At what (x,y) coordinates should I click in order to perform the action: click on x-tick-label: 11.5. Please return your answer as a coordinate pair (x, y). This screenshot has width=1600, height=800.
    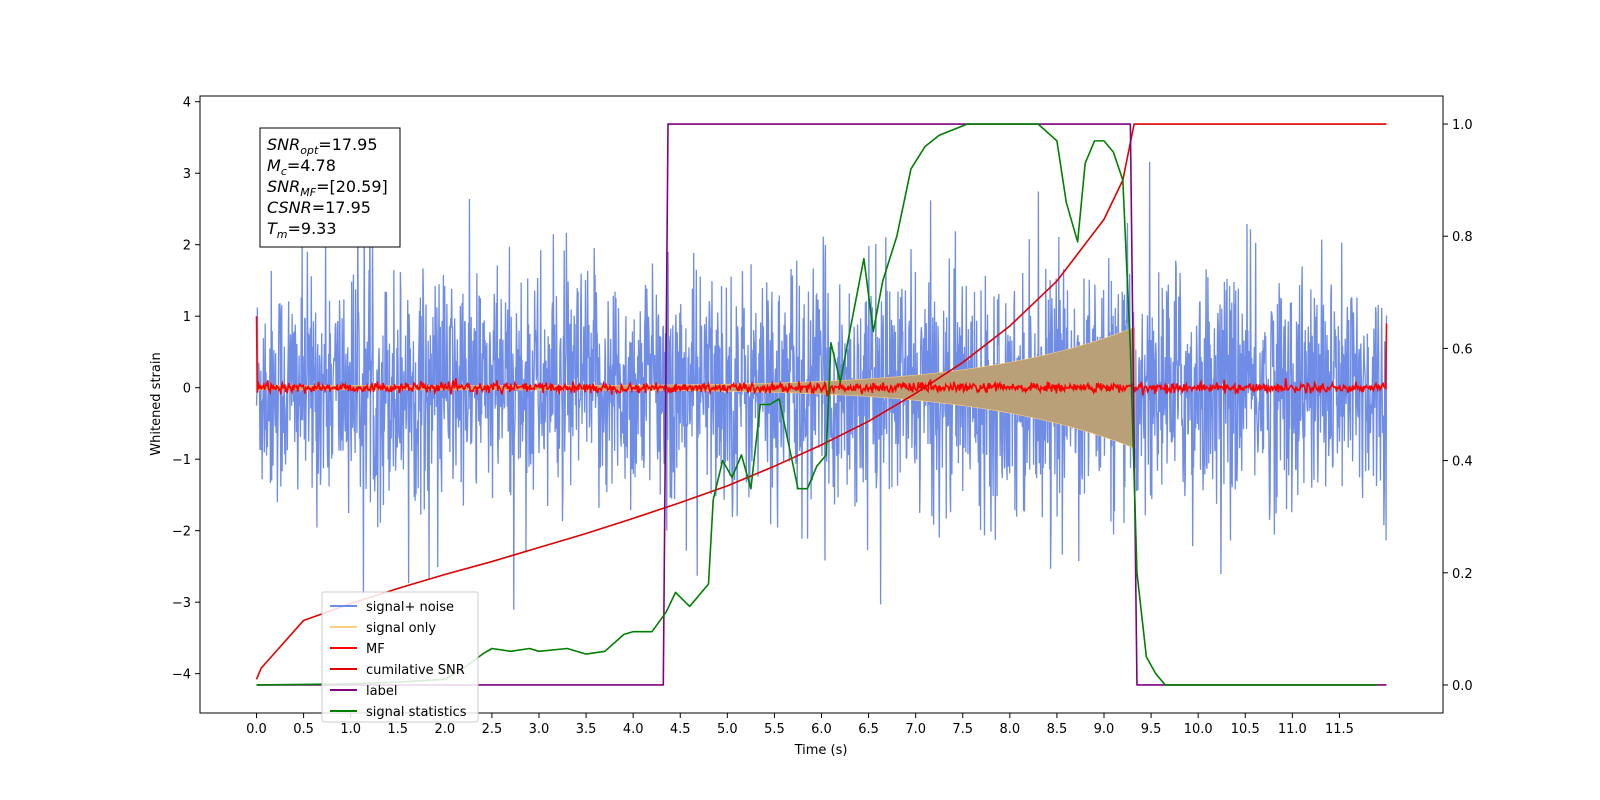
    Looking at the image, I should click on (1339, 729).